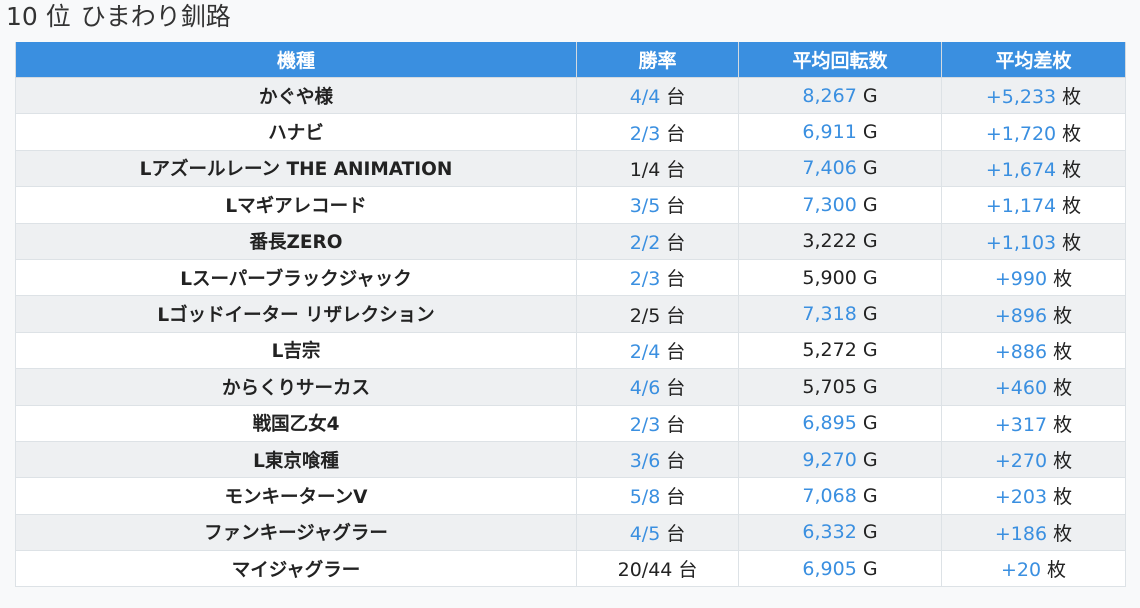 The width and height of the screenshot is (1140, 608). I want to click on avg-spins-cell: 5,705 G, so click(840, 387).